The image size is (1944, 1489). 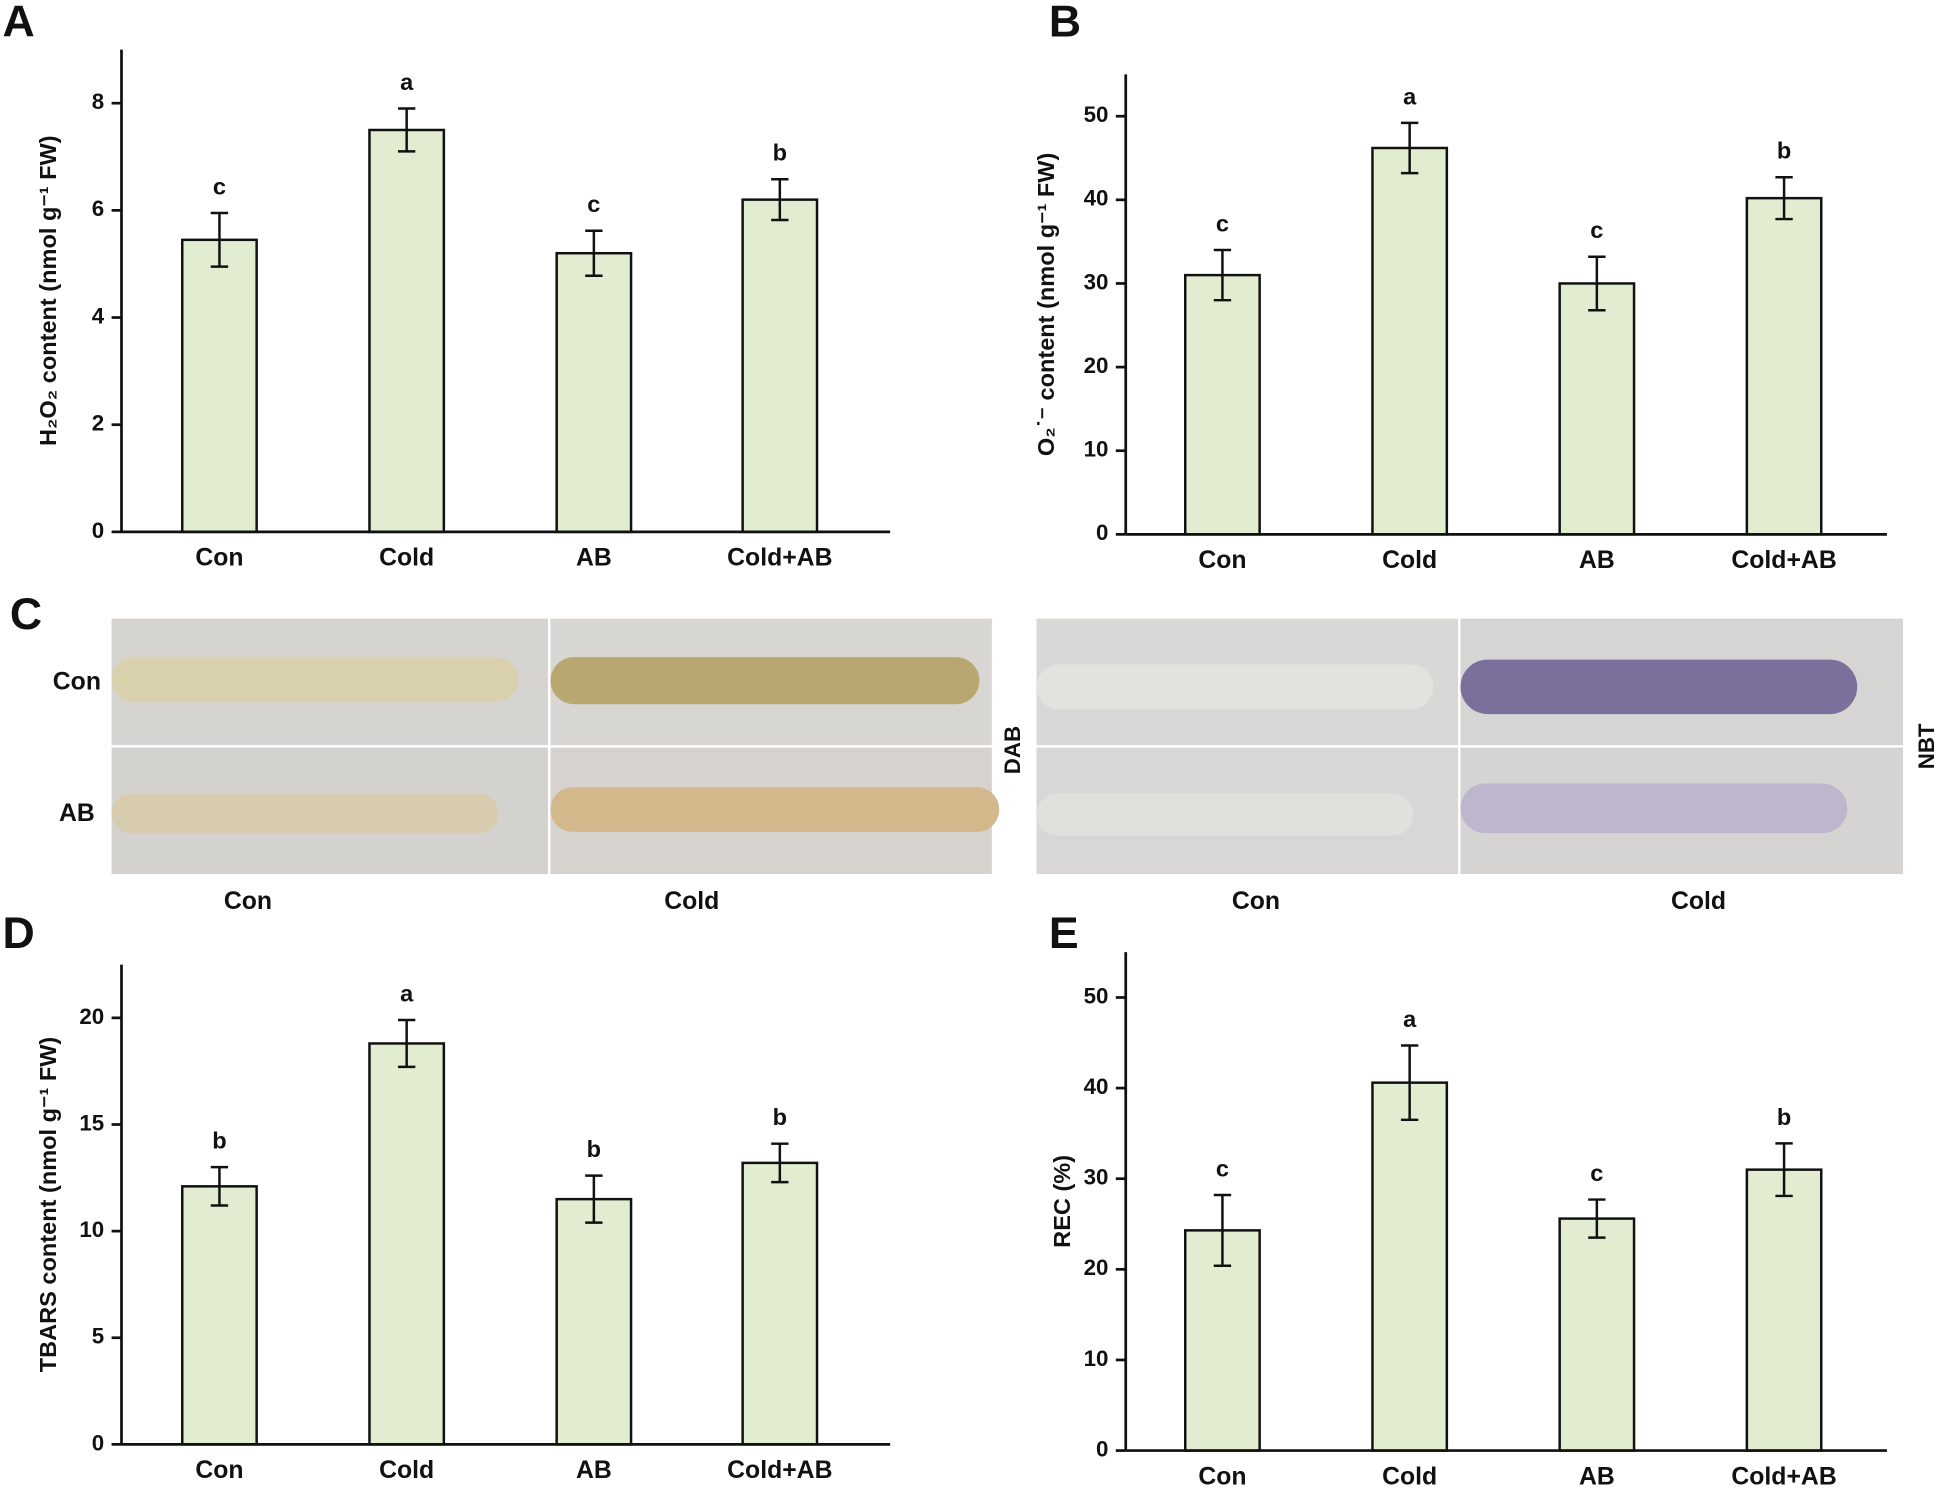 I want to click on y-tick-label: 4, so click(x=98, y=315).